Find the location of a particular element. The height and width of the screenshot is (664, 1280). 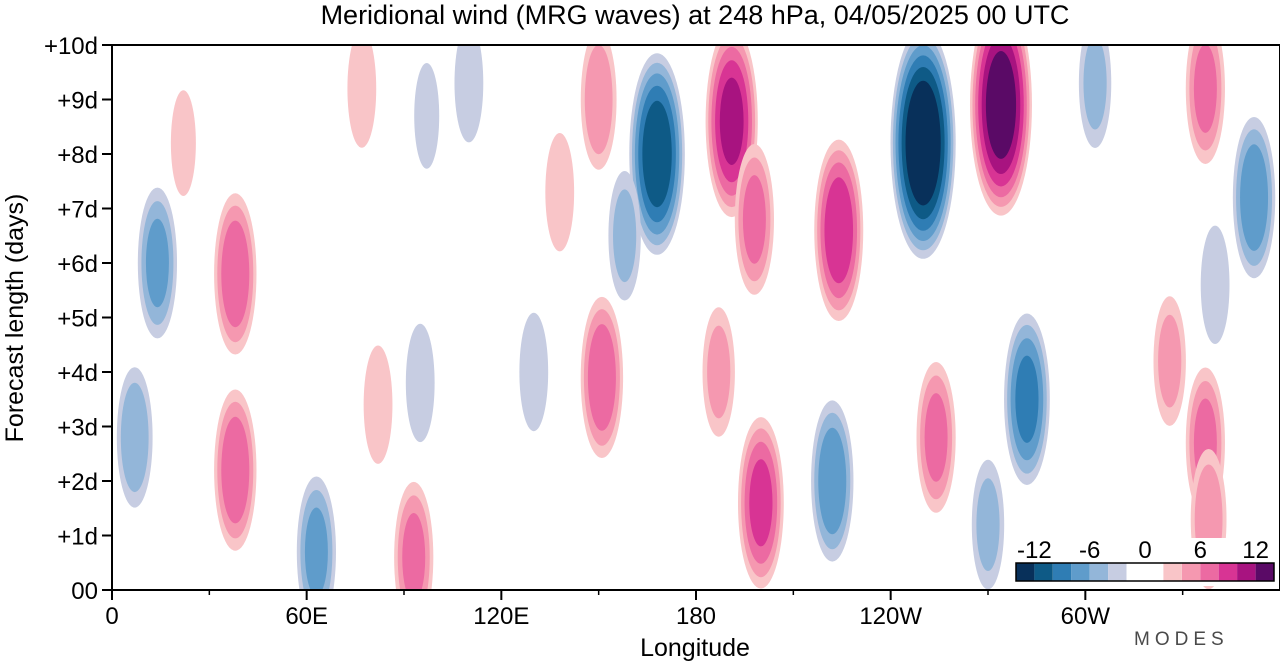

y-tick-label: +3d is located at coordinates (77, 428).